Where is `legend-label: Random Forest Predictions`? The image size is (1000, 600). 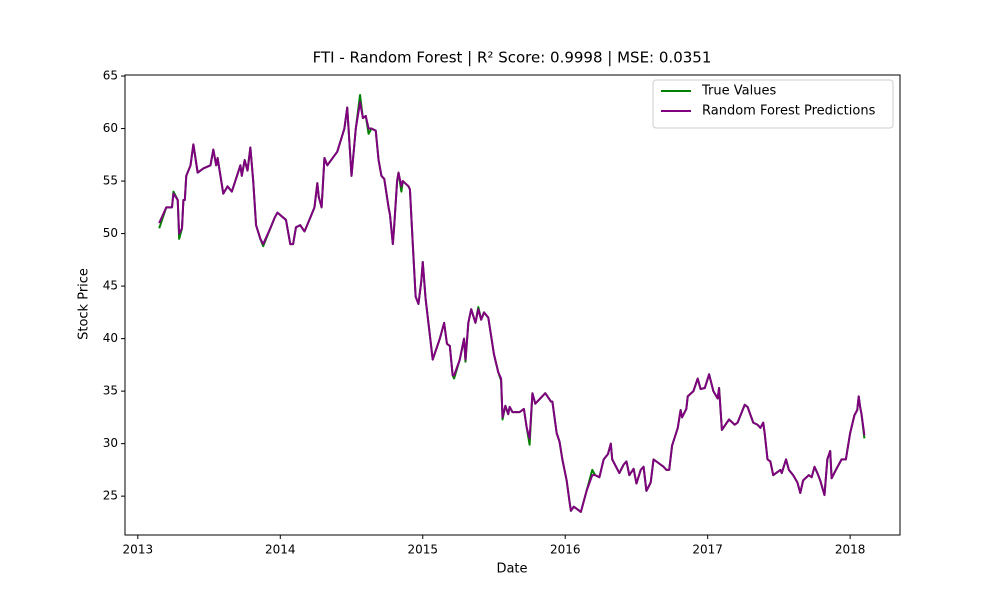 legend-label: Random Forest Predictions is located at coordinates (789, 111).